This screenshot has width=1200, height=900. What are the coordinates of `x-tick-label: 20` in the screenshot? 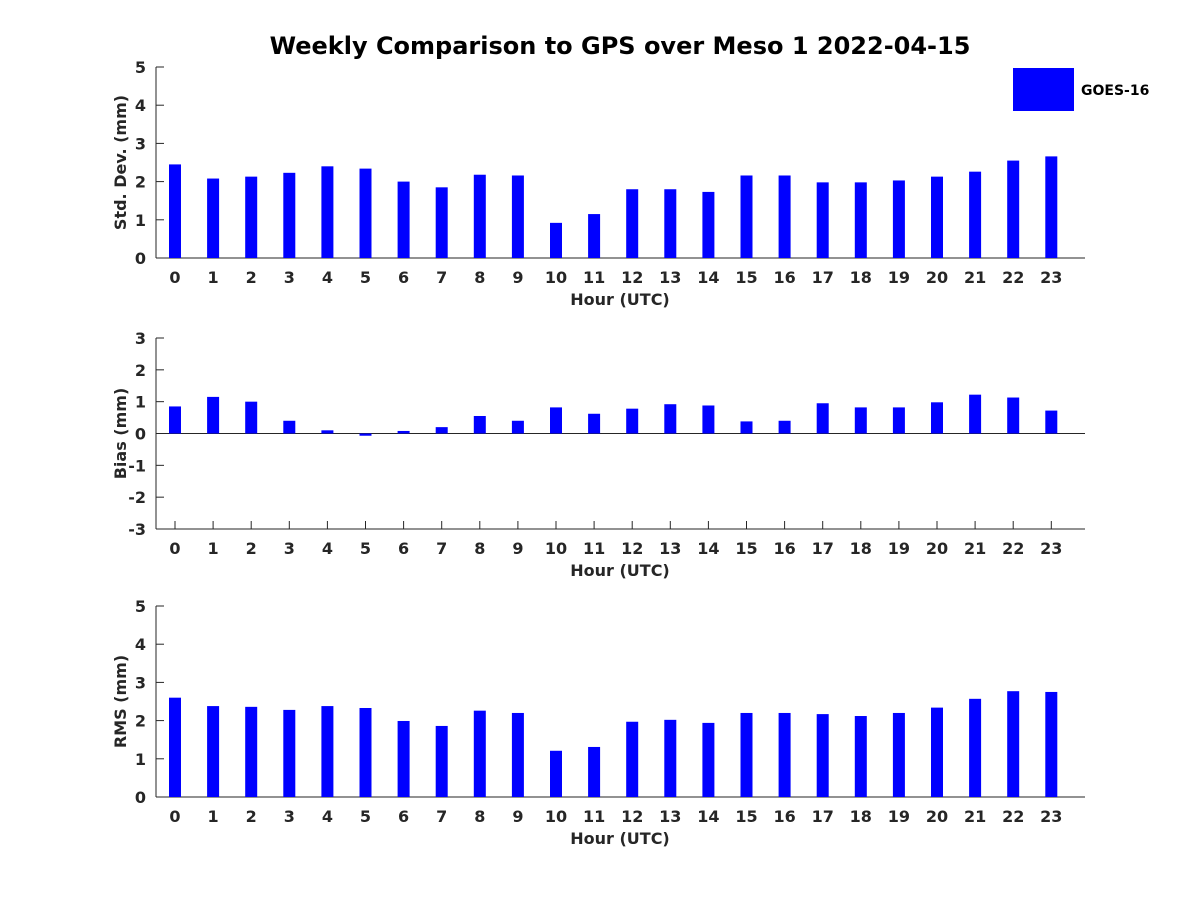 It's located at (937, 548).